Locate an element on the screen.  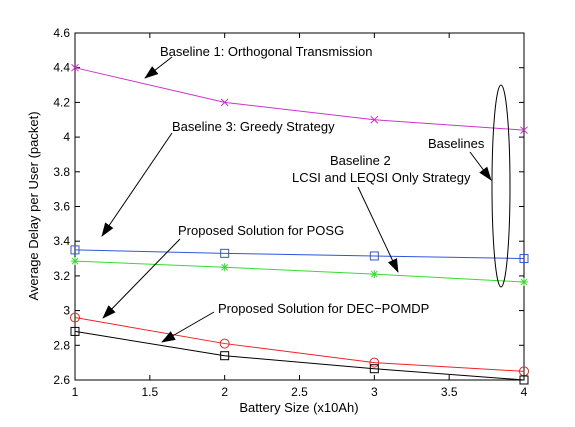
x-tick-label: 2.5 is located at coordinates (299, 392).